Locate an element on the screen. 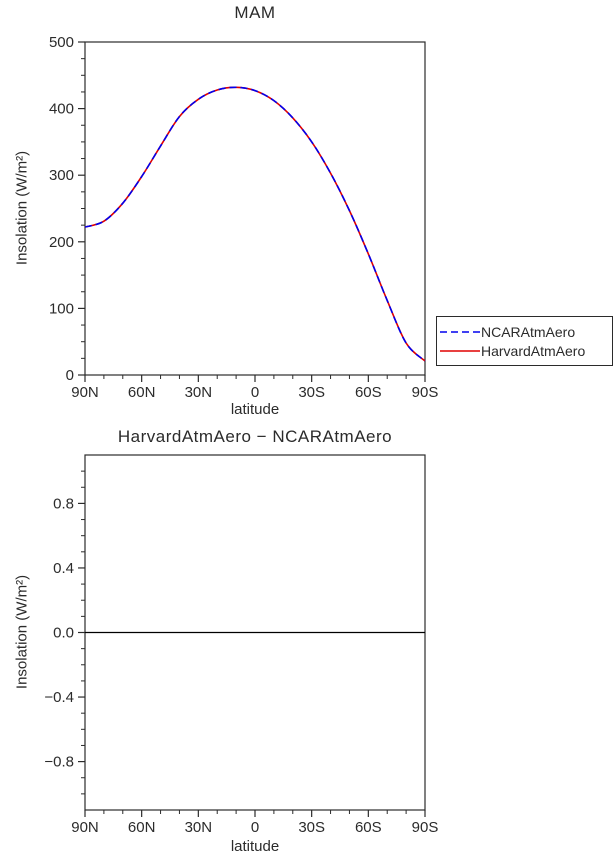 The height and width of the screenshot is (862, 616). y-tick-label: 500 is located at coordinates (61, 42).